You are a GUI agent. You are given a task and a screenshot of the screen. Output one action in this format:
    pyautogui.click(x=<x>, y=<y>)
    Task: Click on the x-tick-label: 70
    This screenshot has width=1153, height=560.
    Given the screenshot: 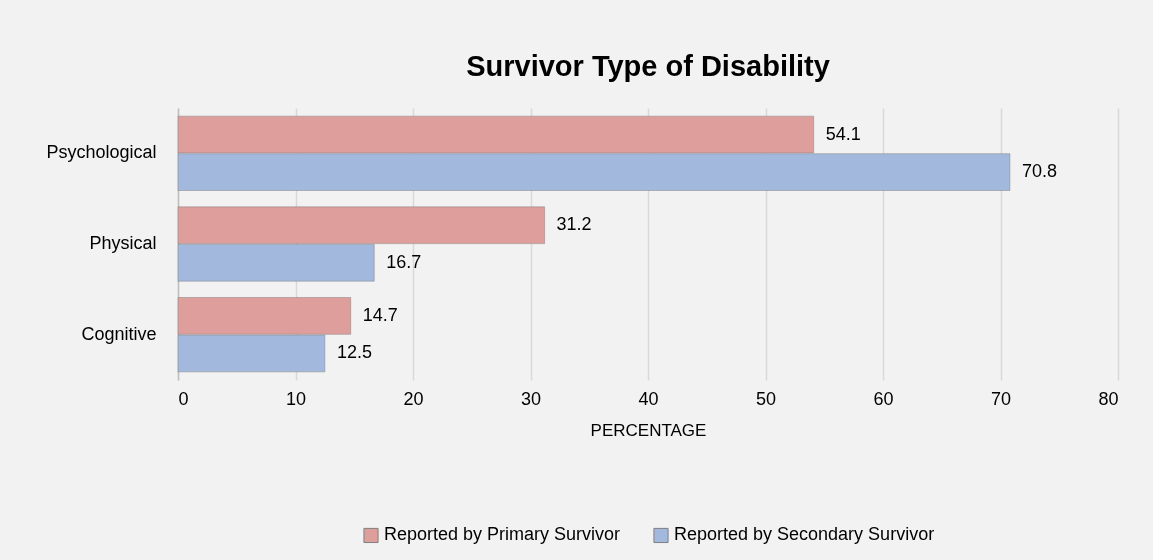 What is the action you would take?
    pyautogui.click(x=1001, y=398)
    